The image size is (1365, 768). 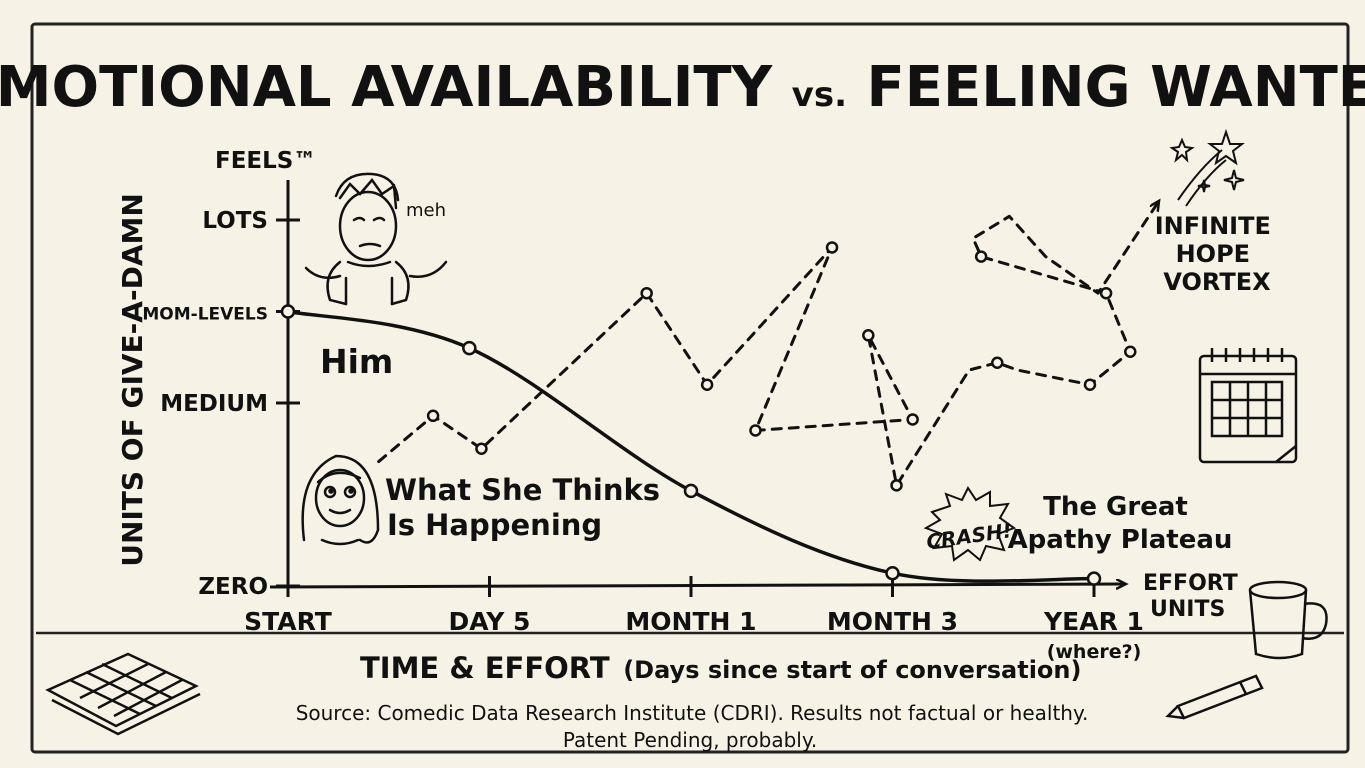 I want to click on vortex-label: INFINITE HOPE VORTEX, so click(x=1217, y=254).